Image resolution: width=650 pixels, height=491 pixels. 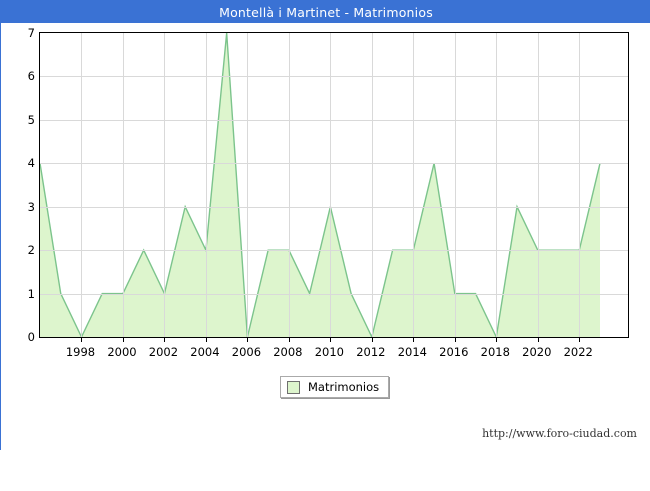 I want to click on y-tick-label: 6, so click(x=31, y=76).